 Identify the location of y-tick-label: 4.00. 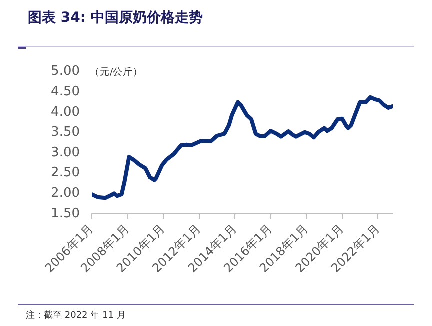
(65, 112).